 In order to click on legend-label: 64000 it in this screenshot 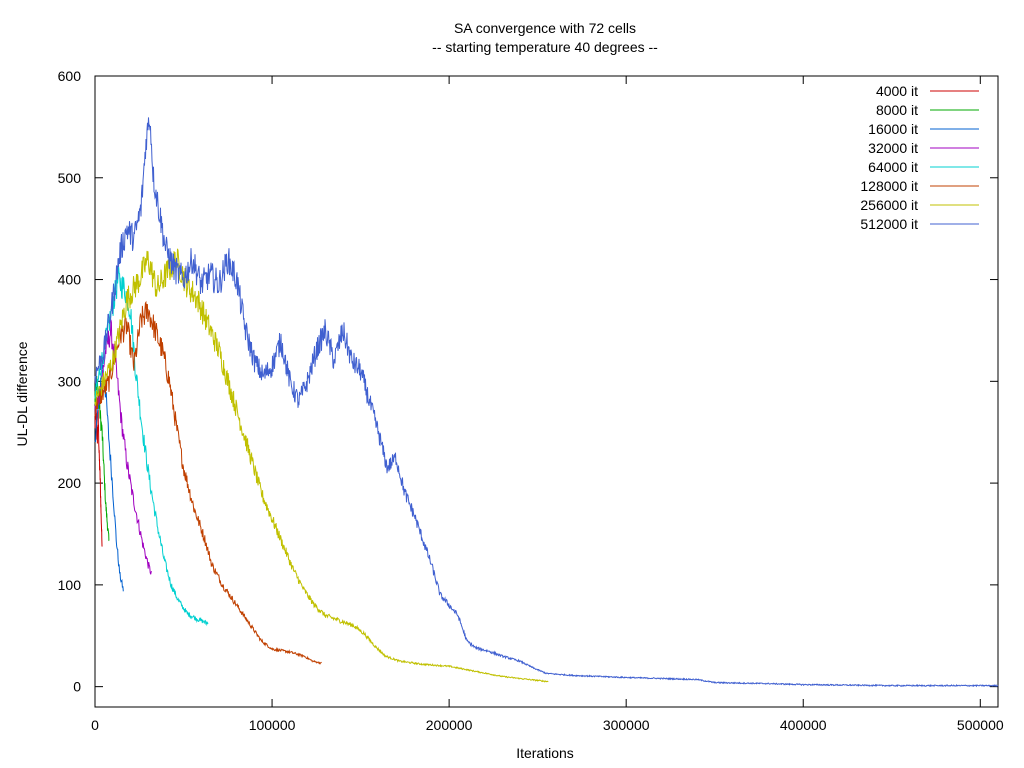, I will do `click(893, 167)`.